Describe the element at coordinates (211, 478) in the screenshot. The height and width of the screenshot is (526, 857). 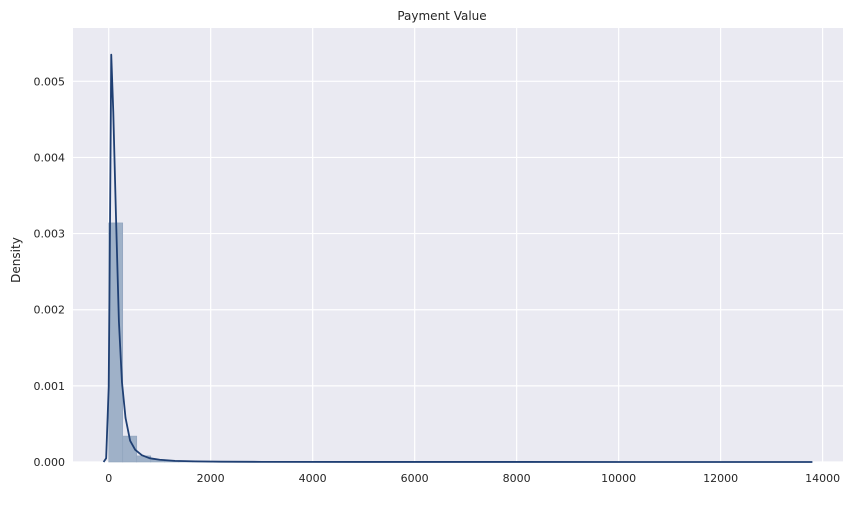
I see `x-tick-label: 2000` at that location.